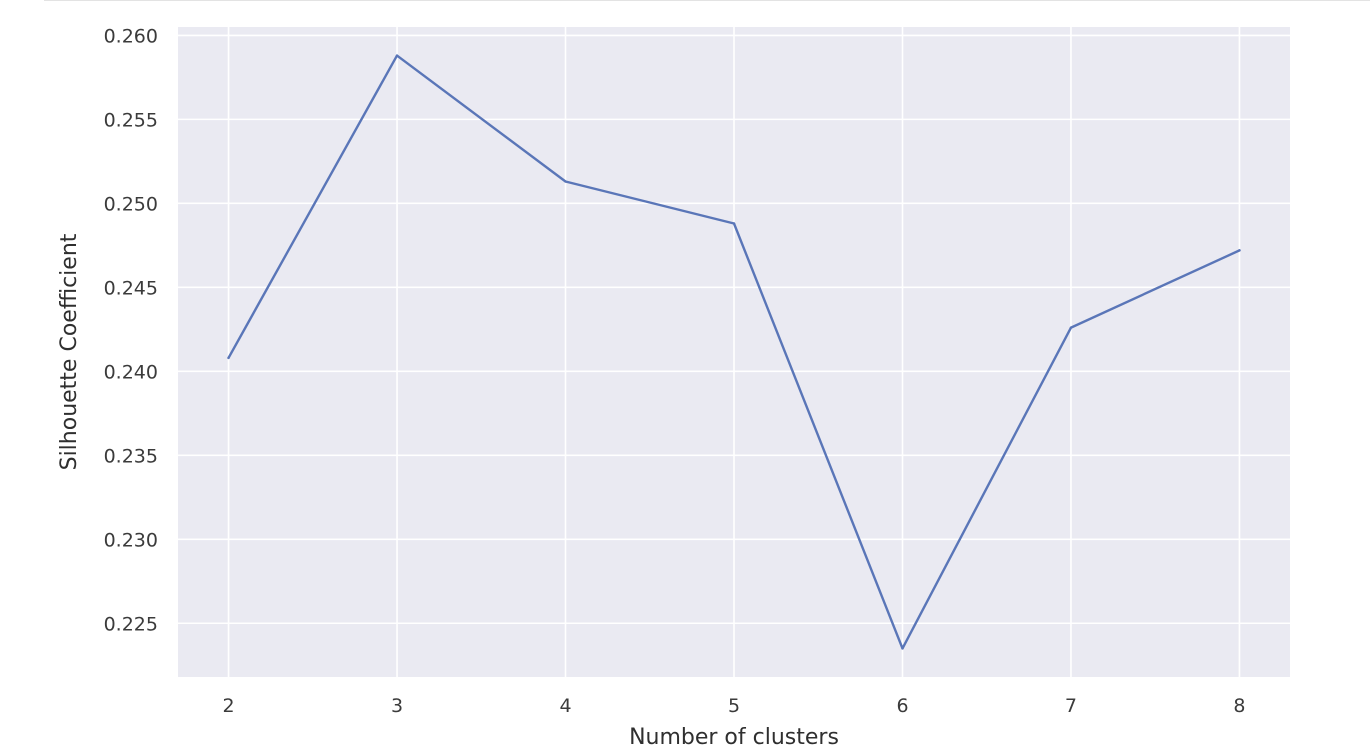 The width and height of the screenshot is (1370, 756). Describe the element at coordinates (131, 36) in the screenshot. I see `y-tick-label: 0.260` at that location.